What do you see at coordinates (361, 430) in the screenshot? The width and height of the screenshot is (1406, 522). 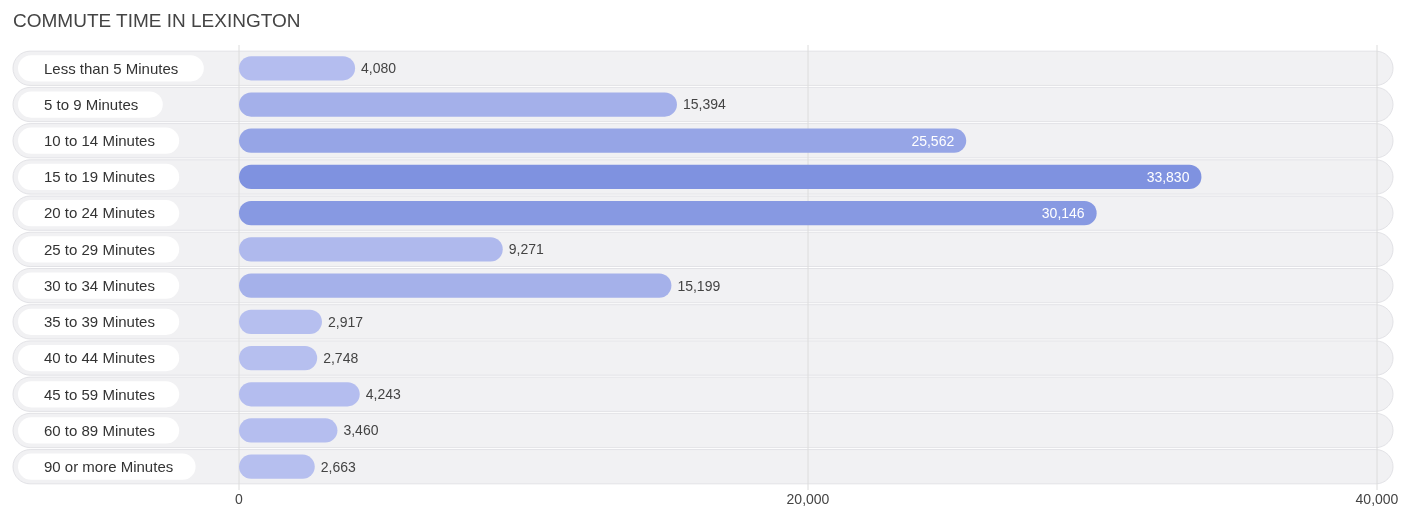 I see `data-label: 3,460` at bounding box center [361, 430].